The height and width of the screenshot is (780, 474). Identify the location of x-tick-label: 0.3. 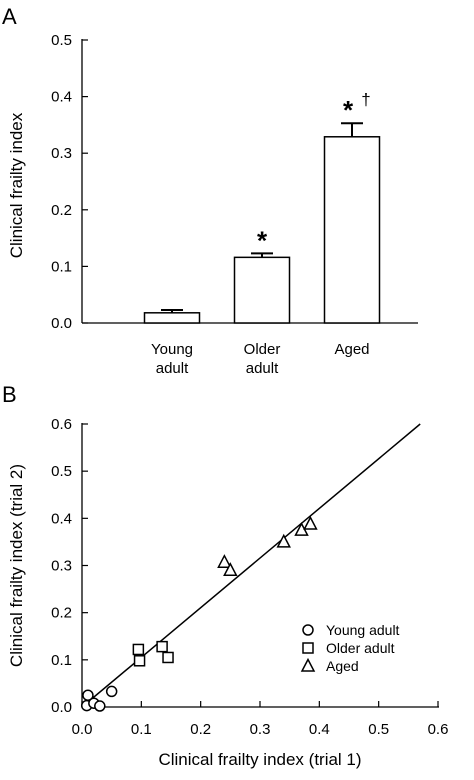
(260, 729).